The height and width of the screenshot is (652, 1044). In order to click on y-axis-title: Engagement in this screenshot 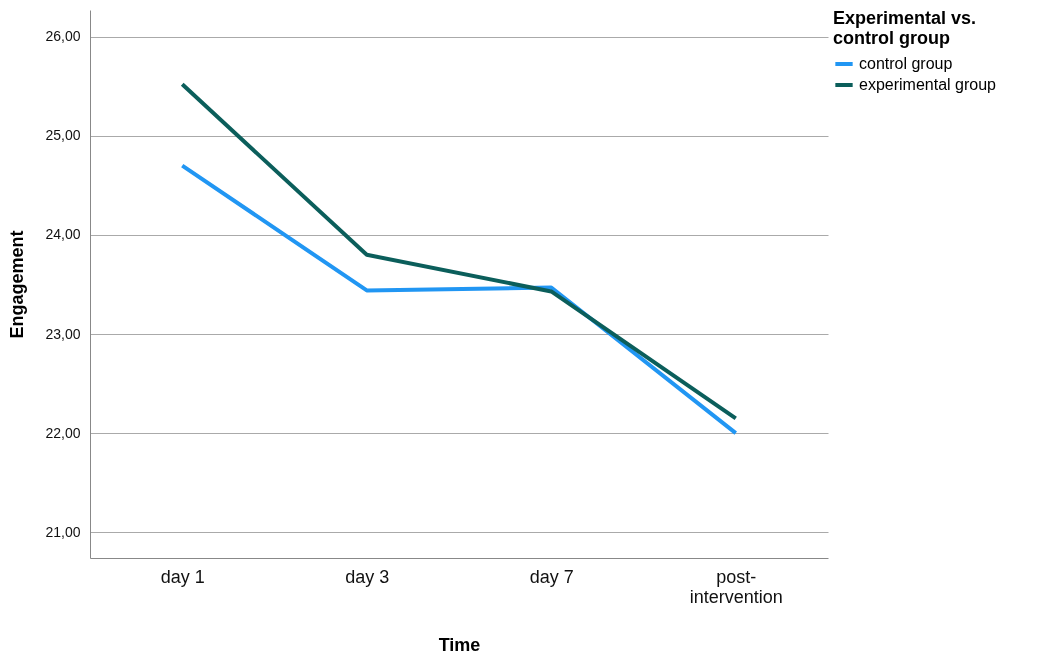, I will do `click(17, 284)`.